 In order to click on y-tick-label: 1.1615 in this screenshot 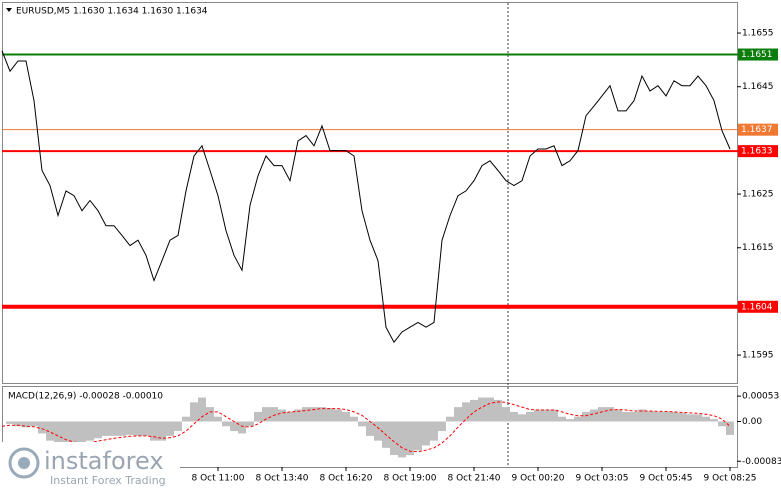, I will do `click(758, 248)`.